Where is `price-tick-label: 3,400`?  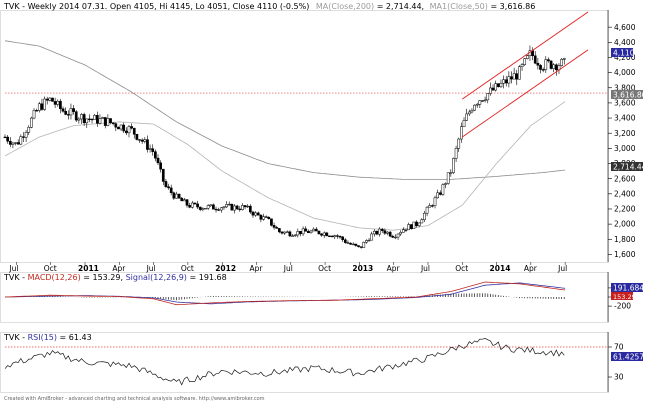
price-tick-label: 3,400 is located at coordinates (625, 118).